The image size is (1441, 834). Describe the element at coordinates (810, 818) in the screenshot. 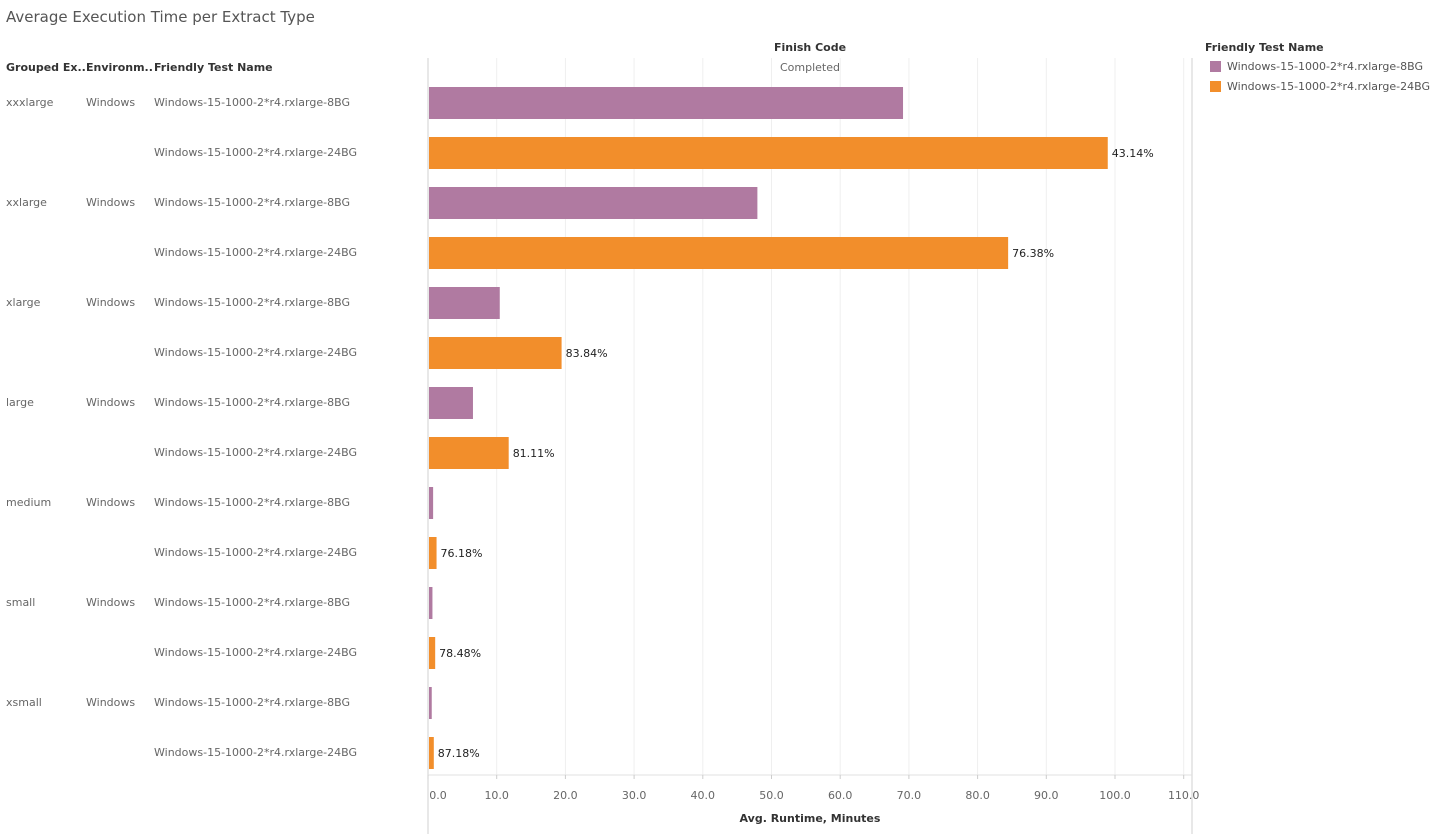

I see `x-axis-title: Avg. Runtime, Minutes` at that location.